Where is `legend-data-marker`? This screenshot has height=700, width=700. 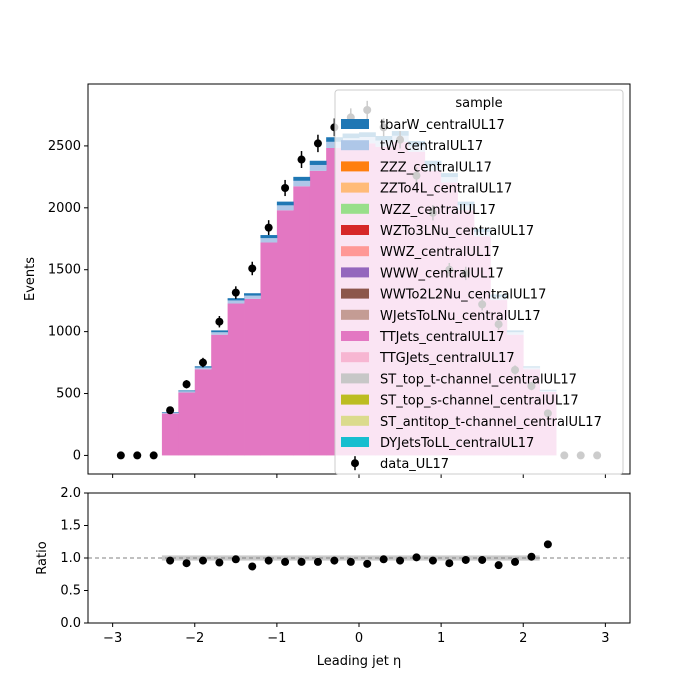 legend-data-marker is located at coordinates (355, 463).